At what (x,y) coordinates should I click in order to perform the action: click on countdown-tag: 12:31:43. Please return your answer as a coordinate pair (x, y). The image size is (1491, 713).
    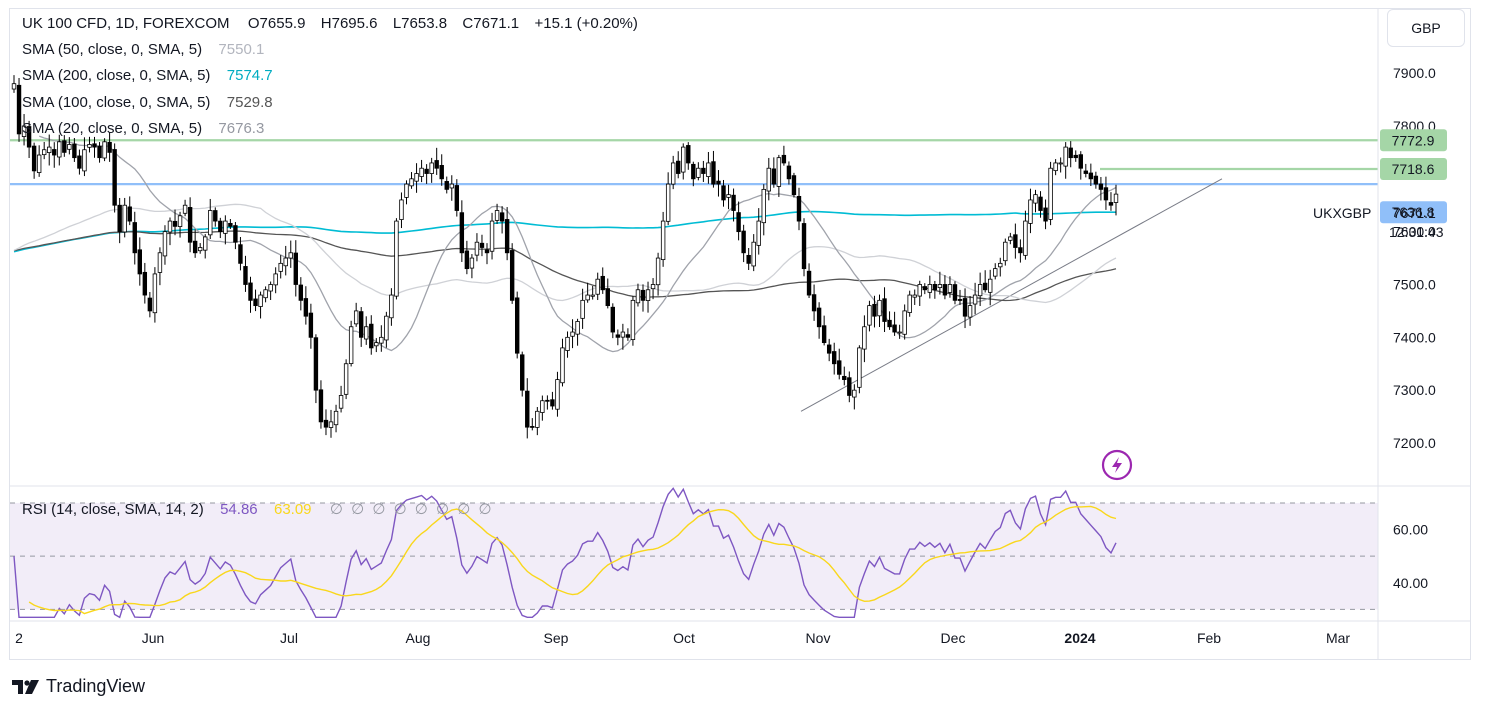
    Looking at the image, I should click on (1416, 232).